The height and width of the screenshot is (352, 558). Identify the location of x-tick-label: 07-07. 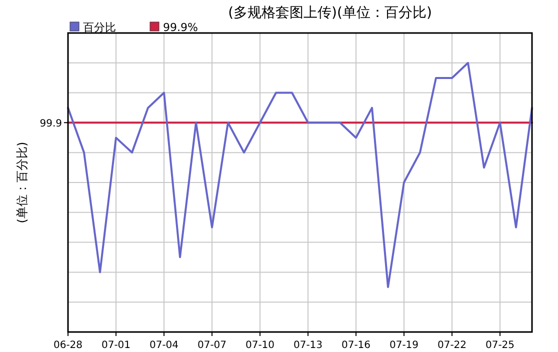
(212, 345).